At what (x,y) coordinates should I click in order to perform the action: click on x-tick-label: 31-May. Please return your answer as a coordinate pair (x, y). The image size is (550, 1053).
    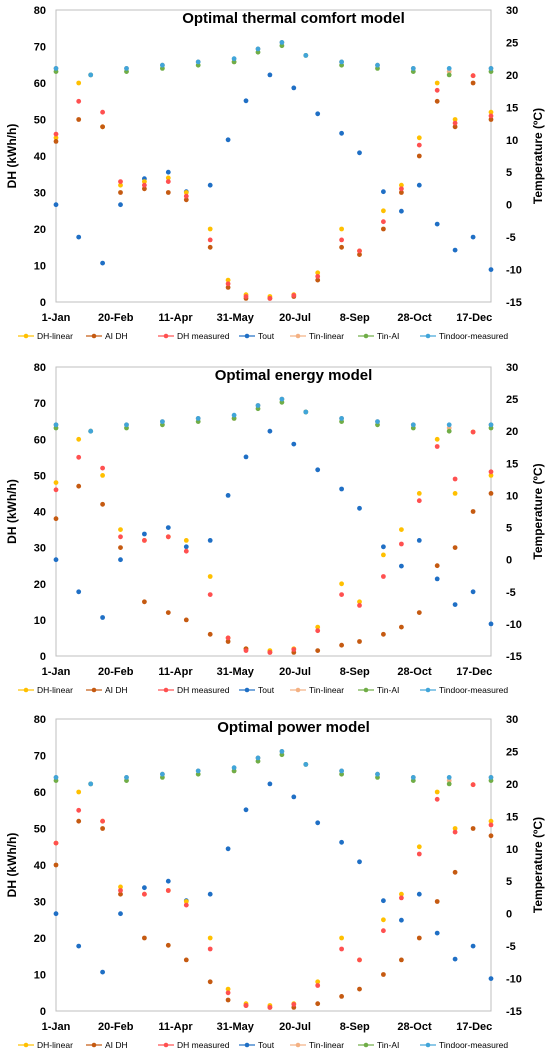
    Looking at the image, I should click on (236, 318).